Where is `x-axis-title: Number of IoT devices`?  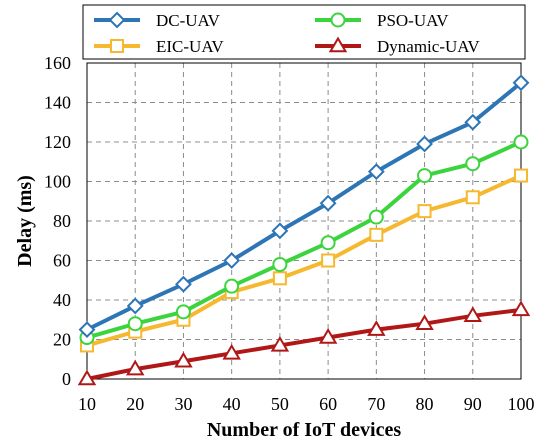
x-axis-title: Number of IoT devices is located at coordinates (304, 430).